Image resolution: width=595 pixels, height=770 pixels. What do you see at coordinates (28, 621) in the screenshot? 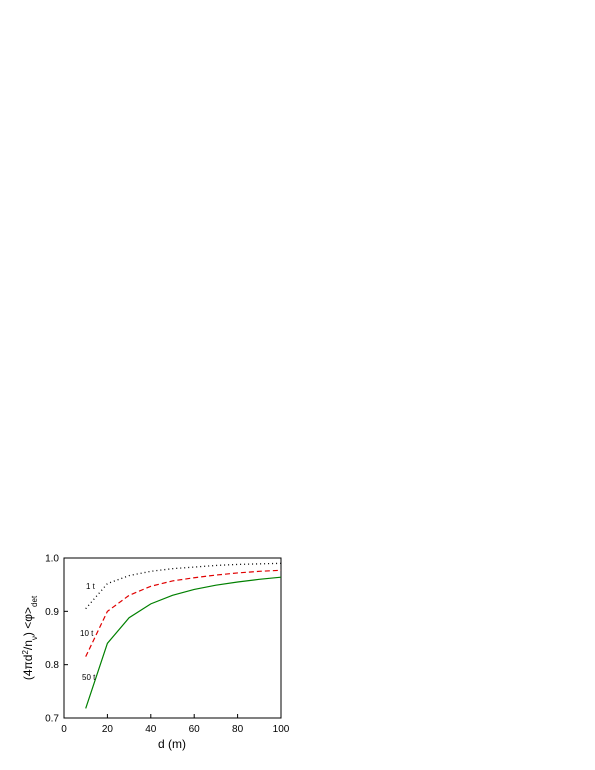
I see `y-label-part: ) <φ>` at bounding box center [28, 621].